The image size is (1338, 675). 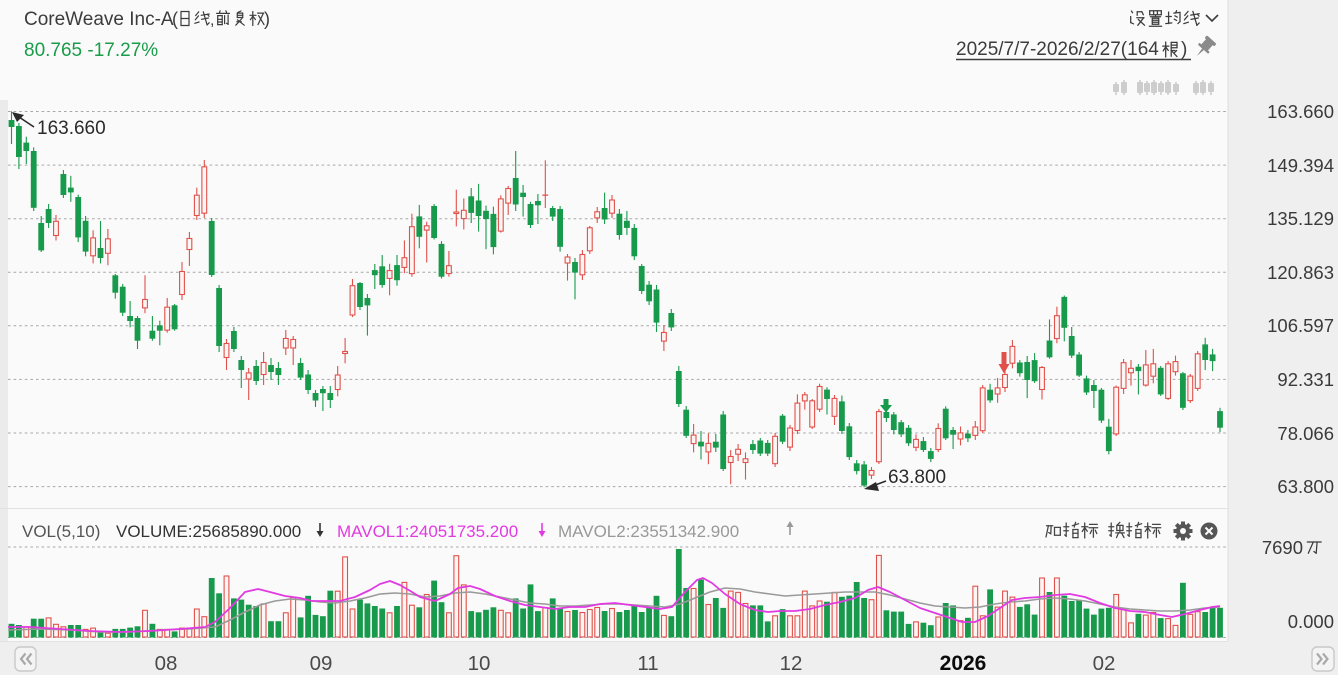 I want to click on svg-text: 11, so click(x=647, y=663).